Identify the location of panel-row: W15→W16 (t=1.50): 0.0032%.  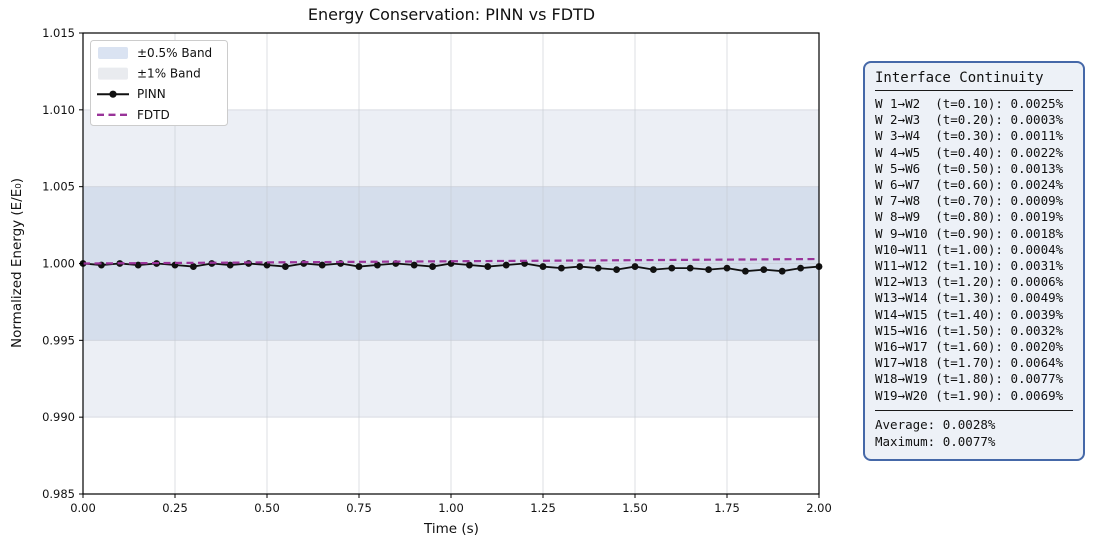
(969, 330).